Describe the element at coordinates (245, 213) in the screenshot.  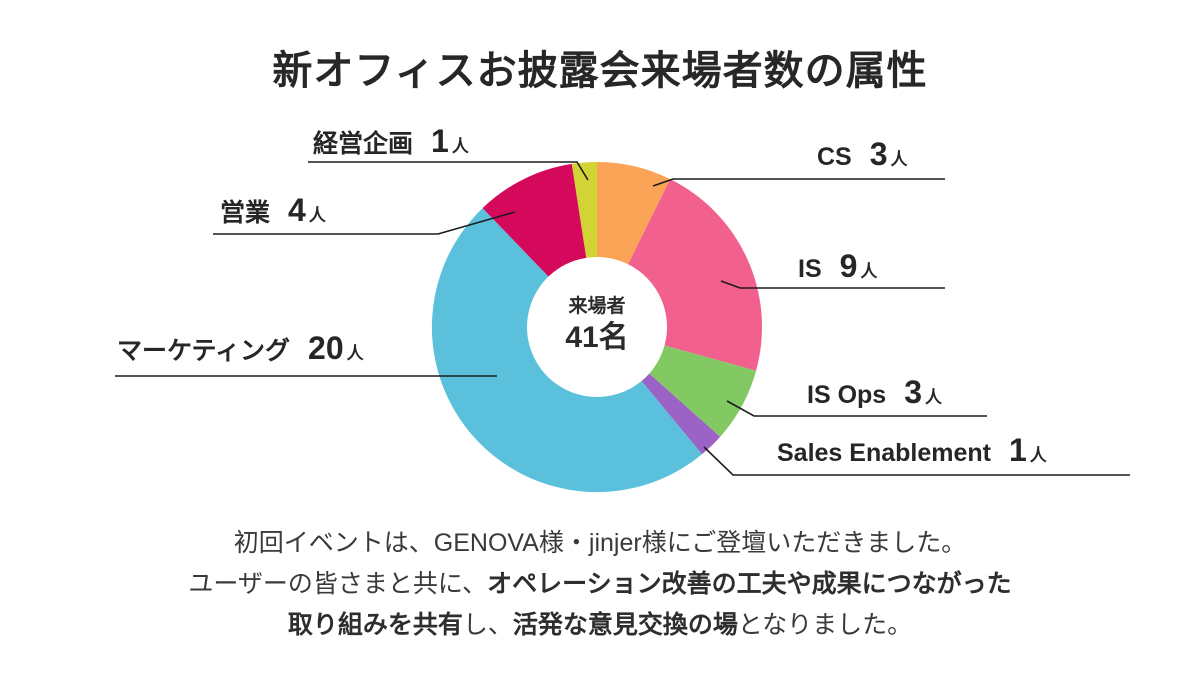
I see `label-name: 営業` at that location.